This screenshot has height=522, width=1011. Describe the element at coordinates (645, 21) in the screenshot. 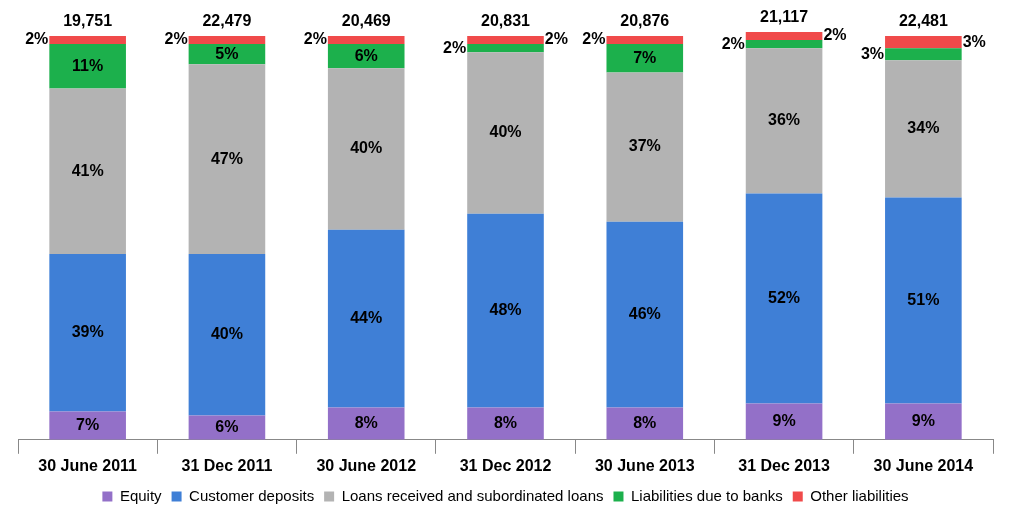

I see `text: 20,876` at that location.